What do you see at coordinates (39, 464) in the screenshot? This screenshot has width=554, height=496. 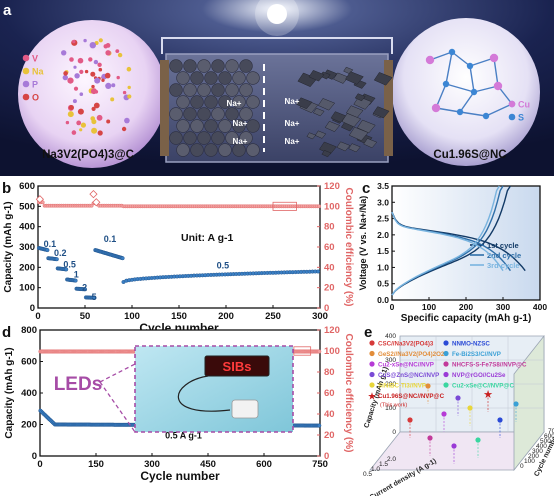 I see `x-tick-label-d: 0` at bounding box center [39, 464].